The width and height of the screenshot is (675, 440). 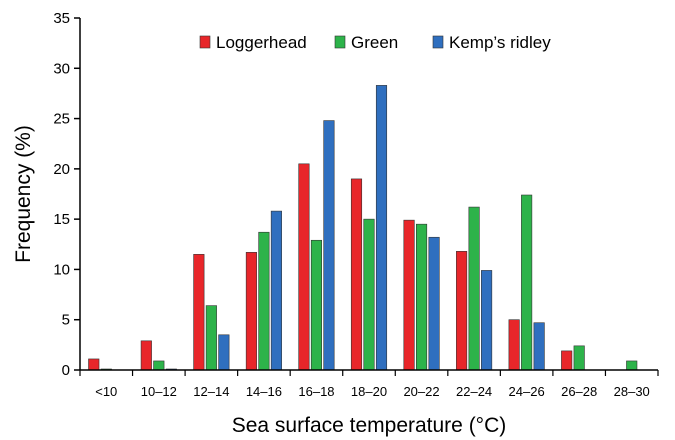 I want to click on y-axis-label: Frequency (%), so click(x=23, y=194).